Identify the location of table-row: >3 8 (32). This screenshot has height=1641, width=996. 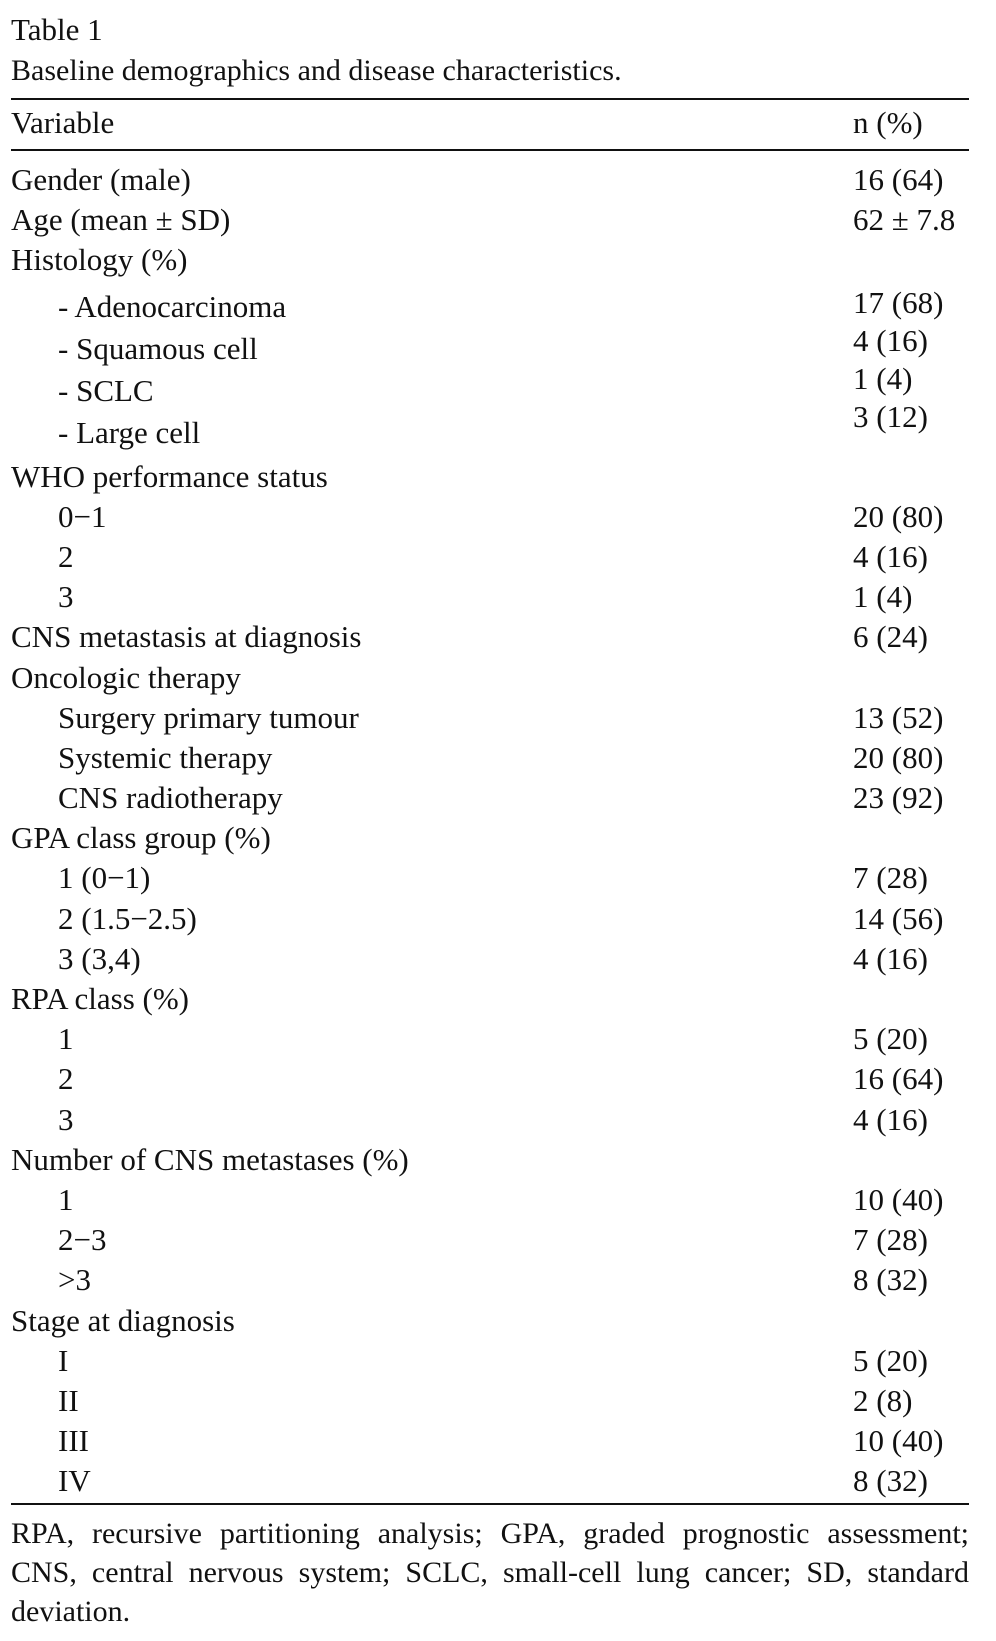
(490, 1280).